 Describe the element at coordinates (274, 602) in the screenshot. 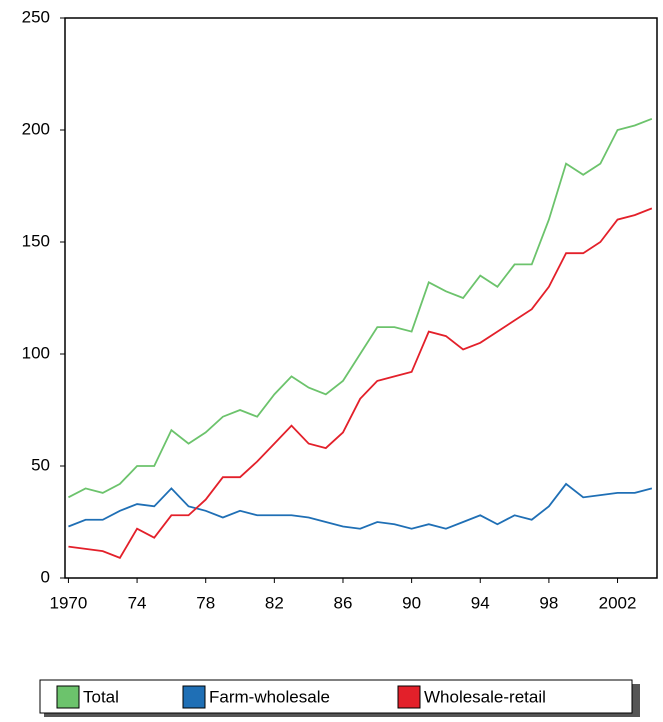

I see `x-tick-label: 82` at that location.